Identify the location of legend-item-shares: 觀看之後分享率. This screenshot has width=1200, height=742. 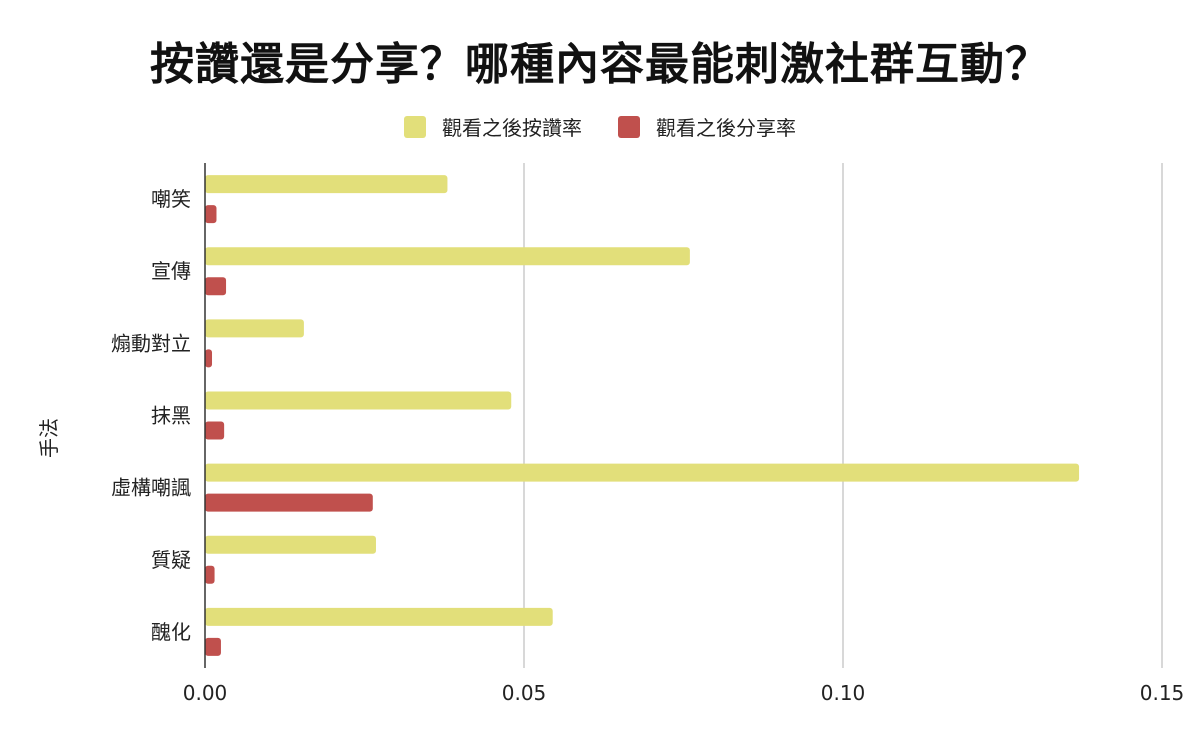
(707, 126).